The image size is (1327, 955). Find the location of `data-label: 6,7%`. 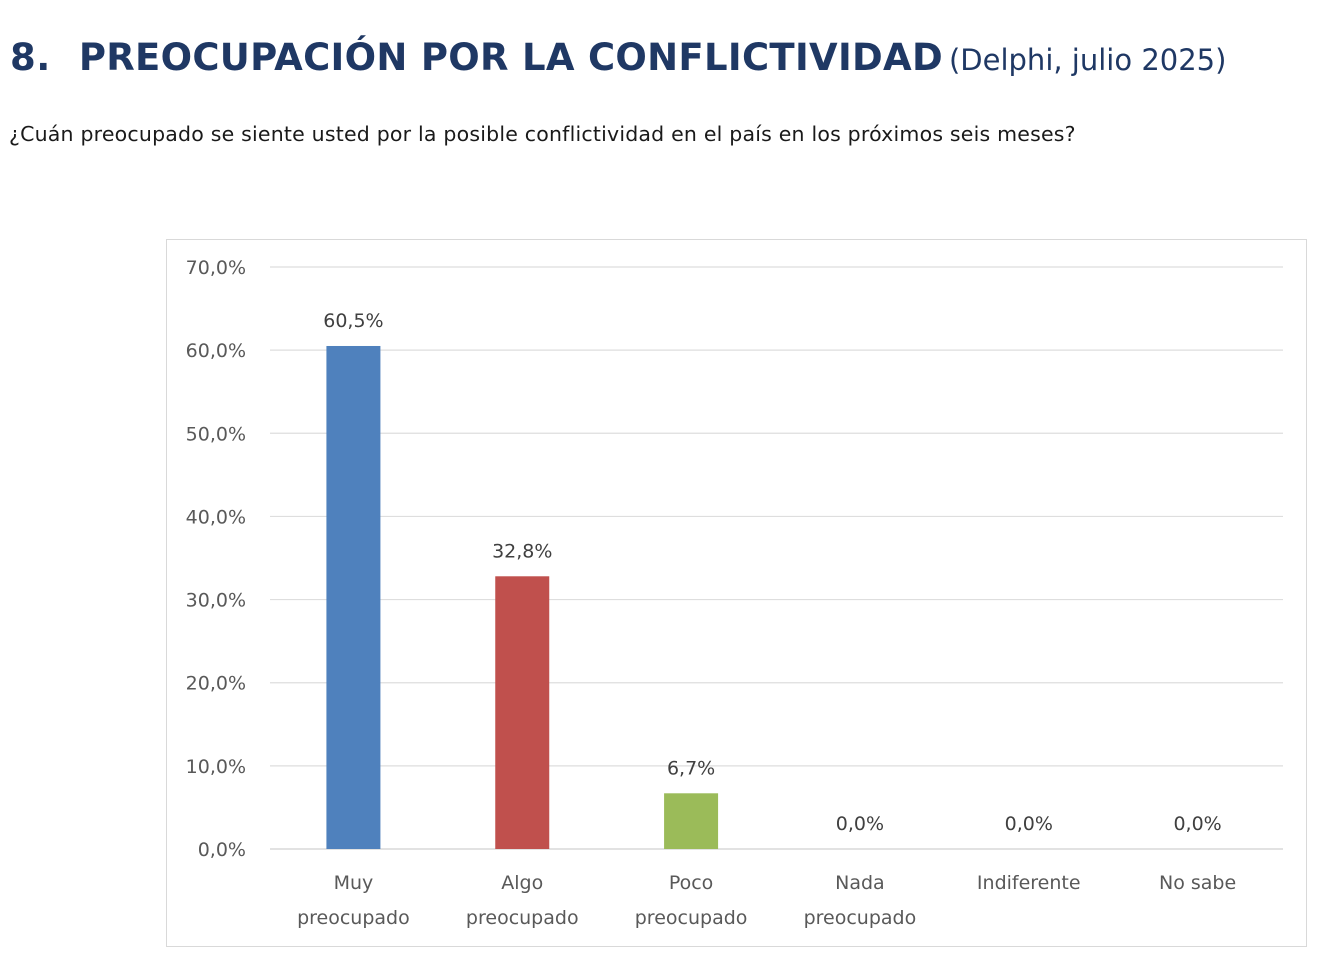

data-label: 6,7% is located at coordinates (691, 768).